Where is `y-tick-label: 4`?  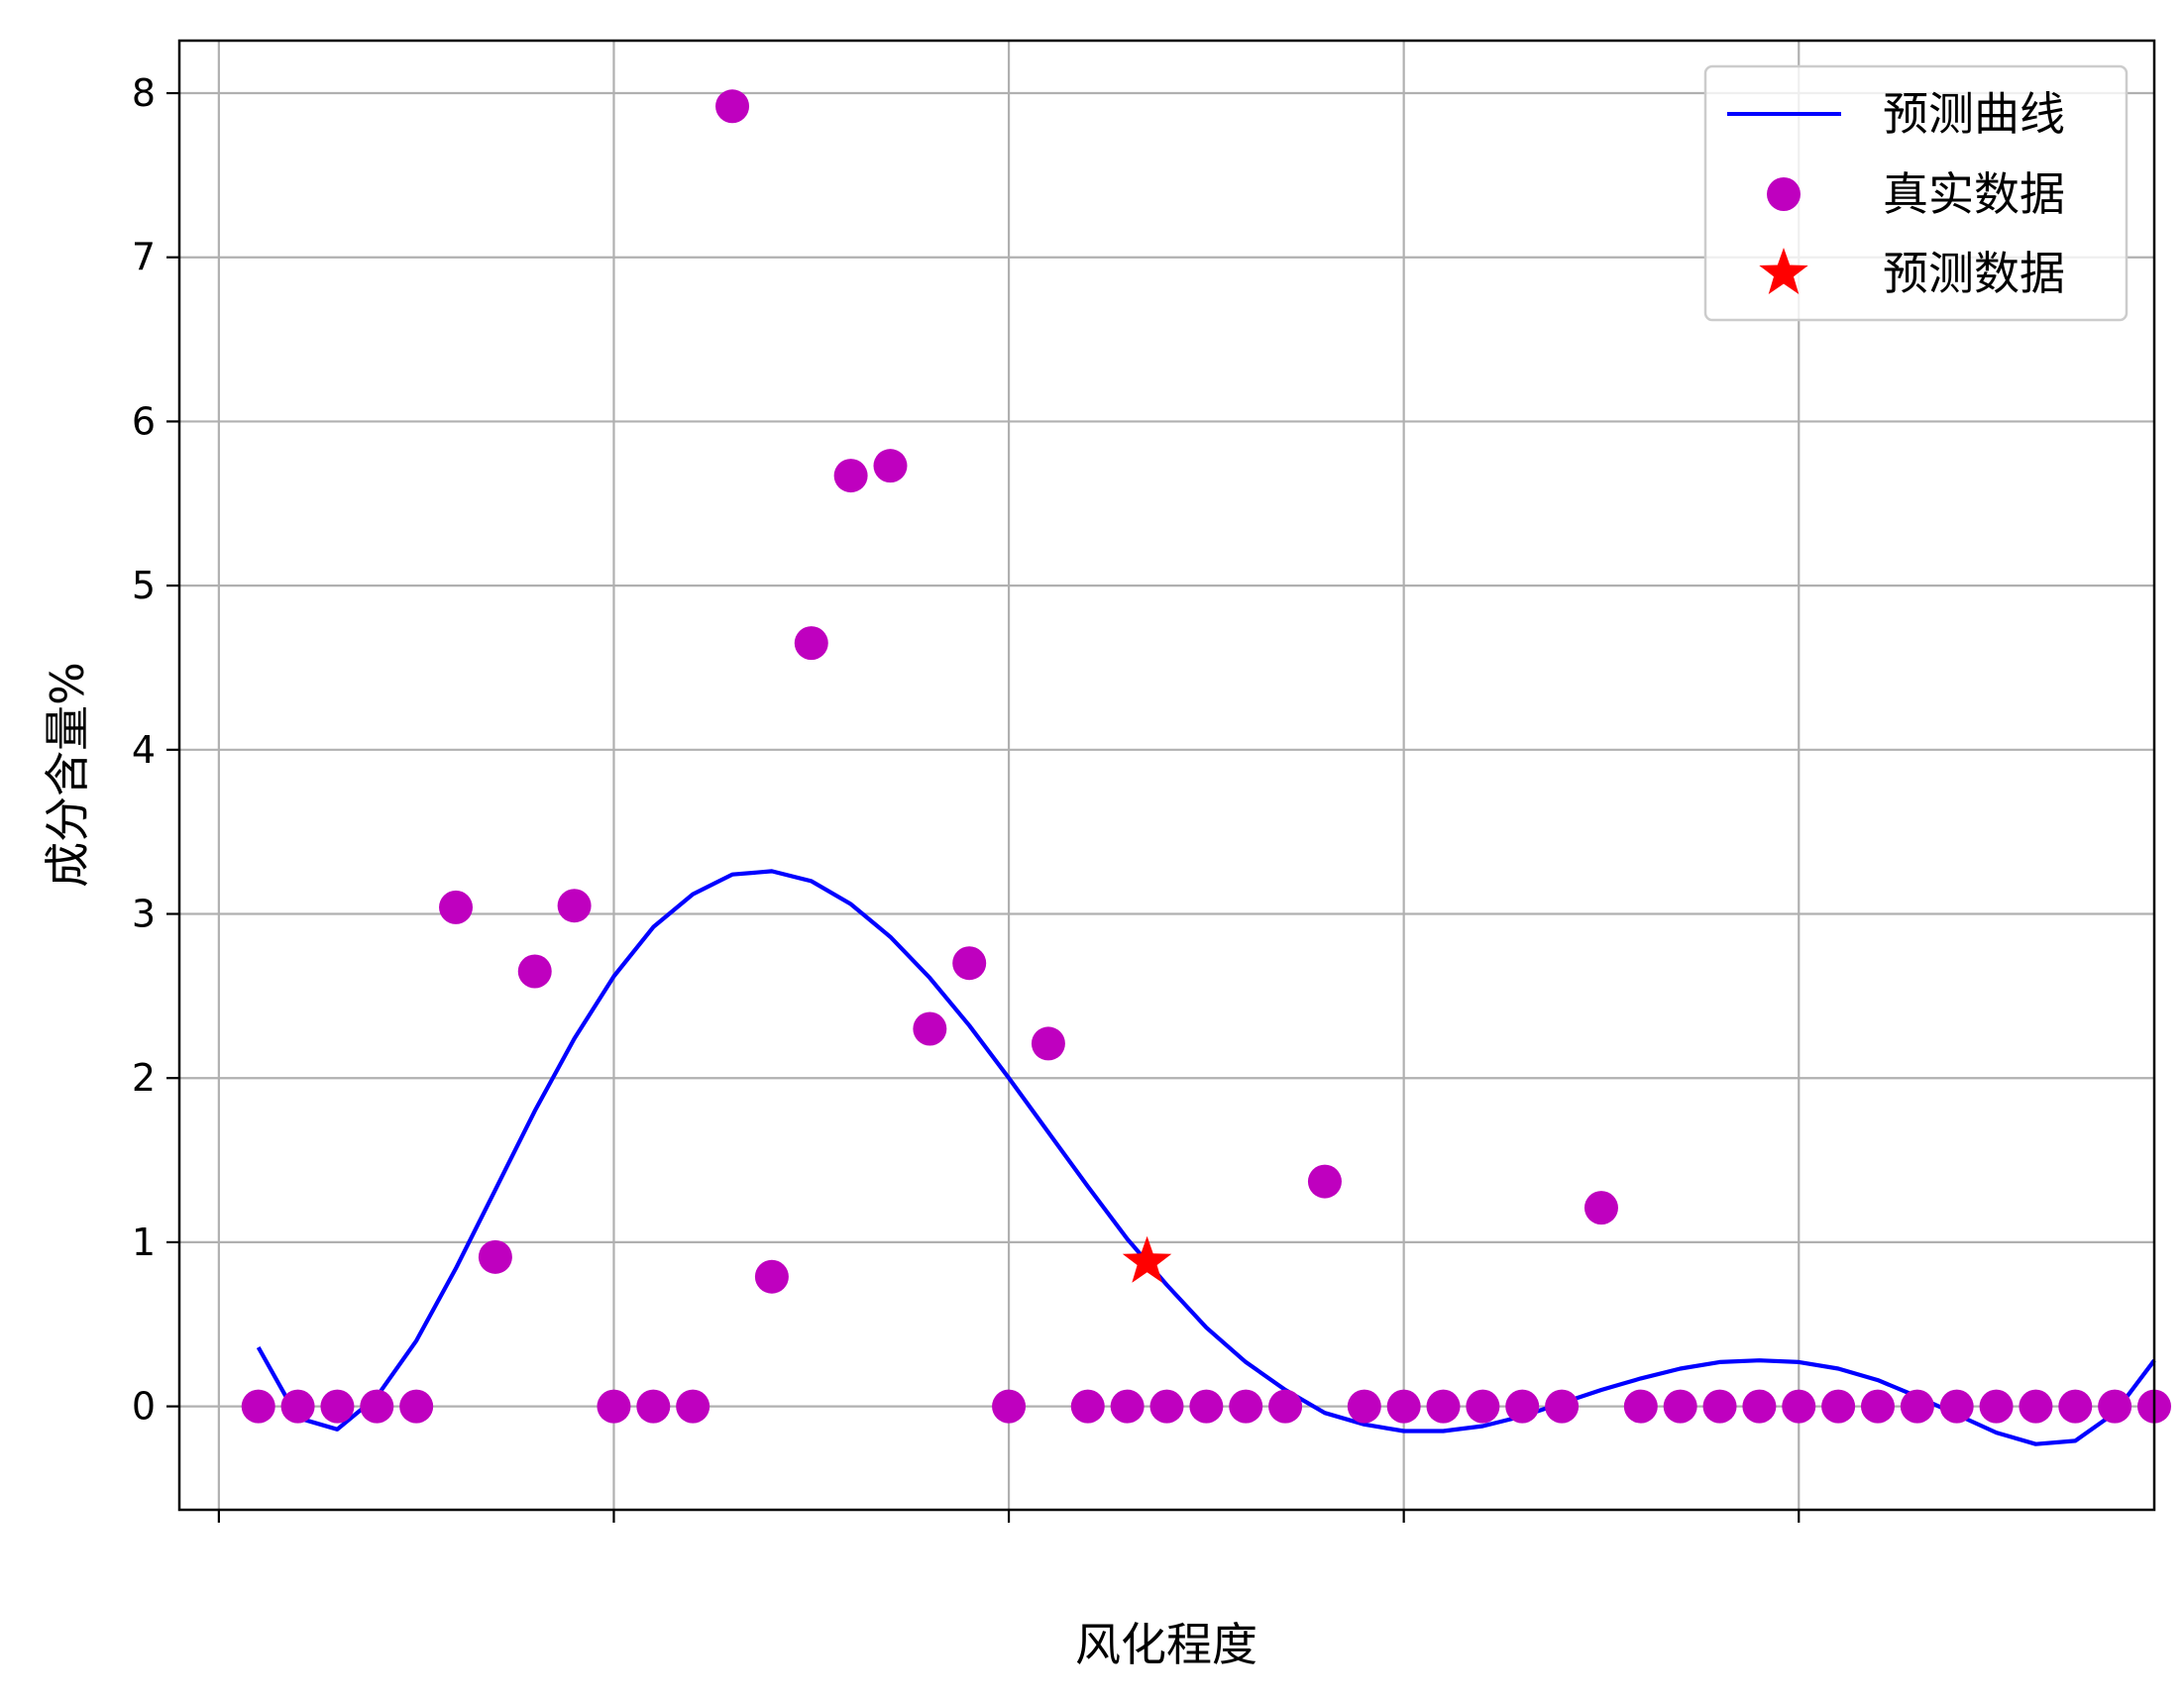
y-tick-label: 4 is located at coordinates (144, 750).